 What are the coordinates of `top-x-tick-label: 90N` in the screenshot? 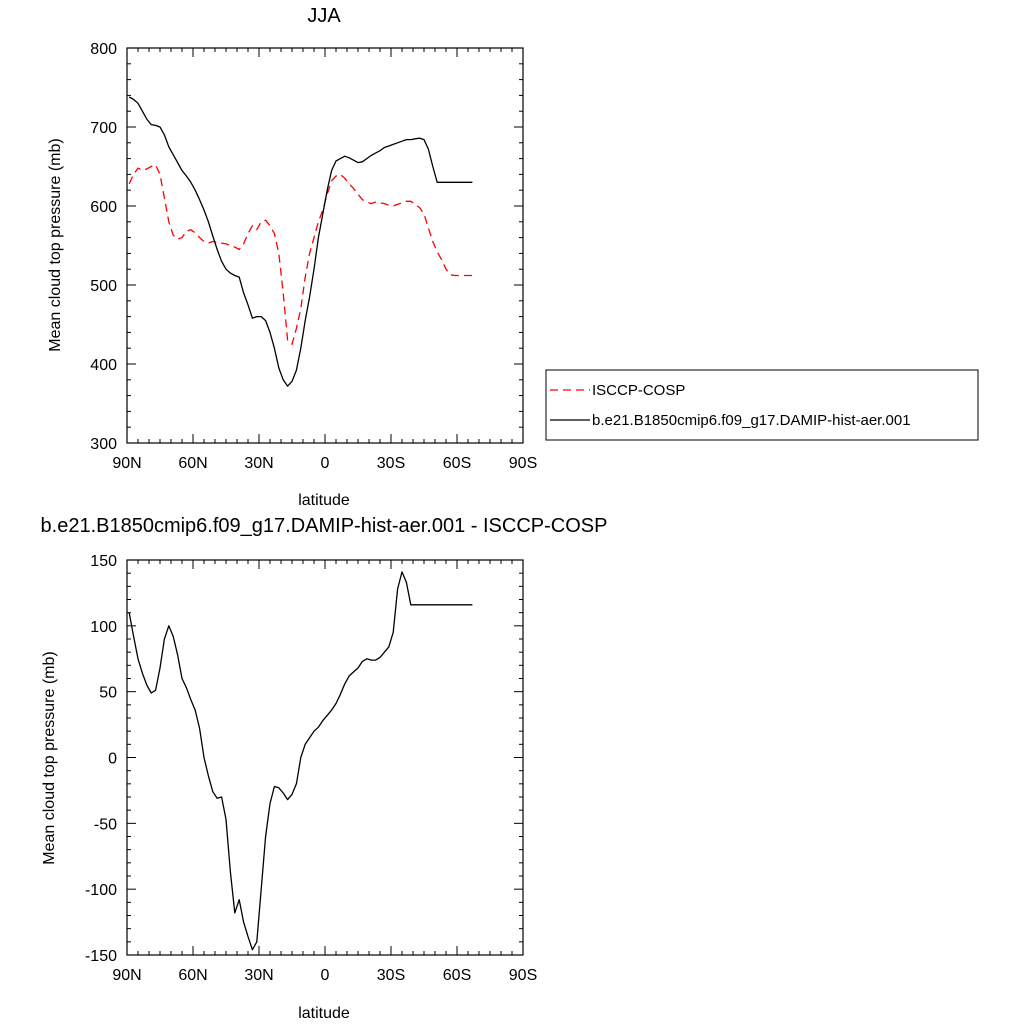 It's located at (126, 463).